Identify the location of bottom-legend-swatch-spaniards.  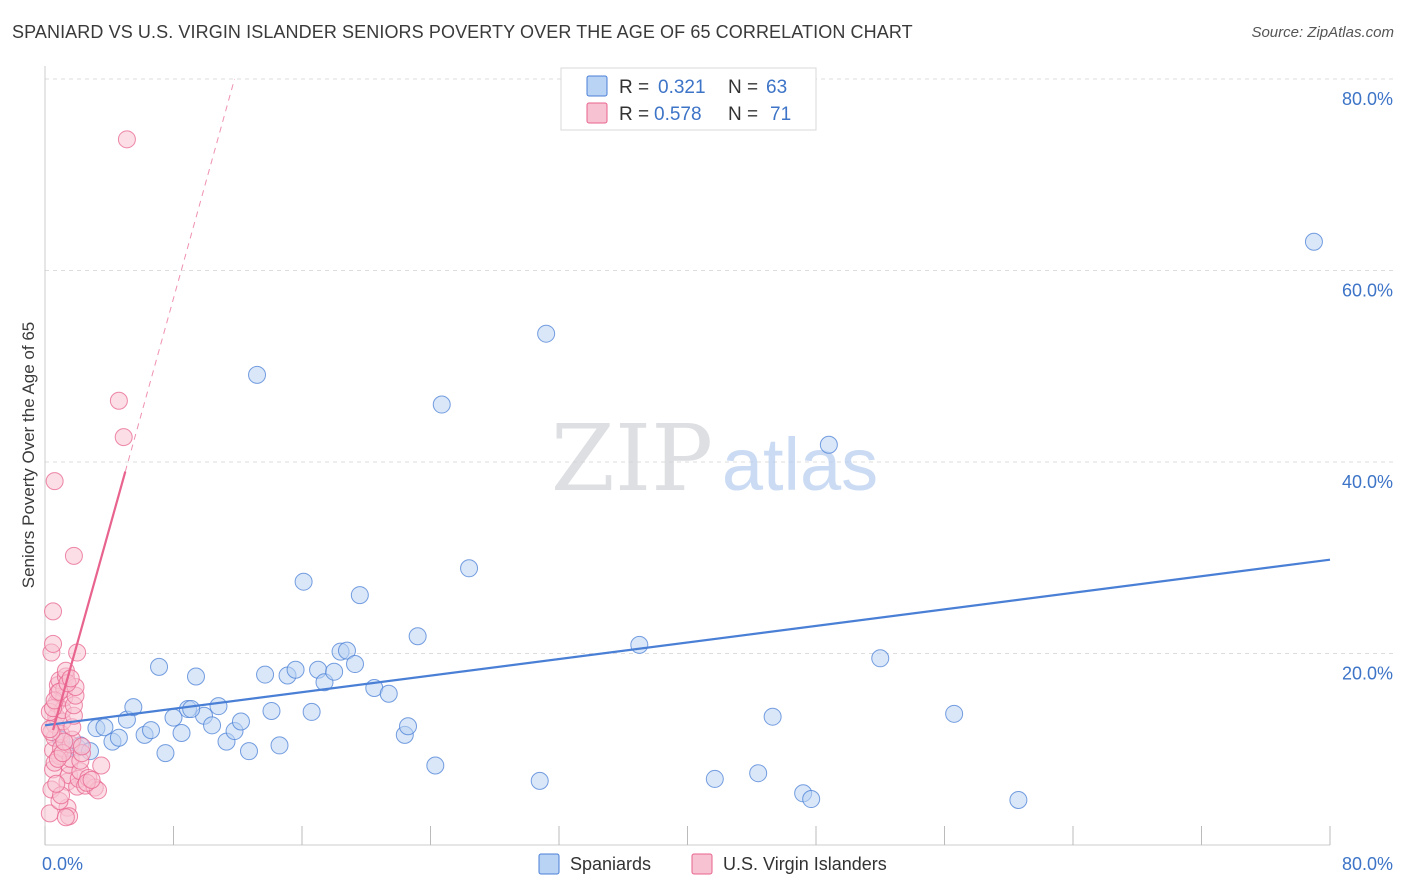
(549, 864).